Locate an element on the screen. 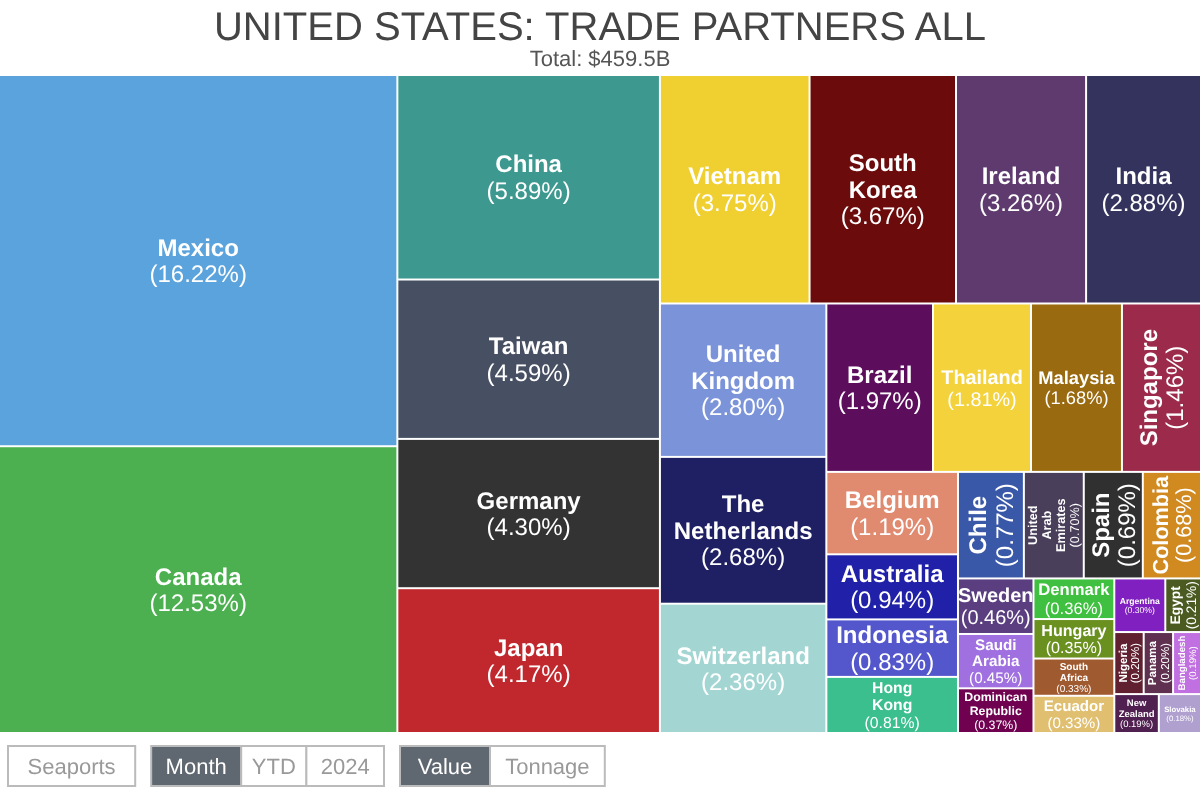 This screenshot has width=1200, height=800. category-label: Spain is located at coordinates (1100, 525).